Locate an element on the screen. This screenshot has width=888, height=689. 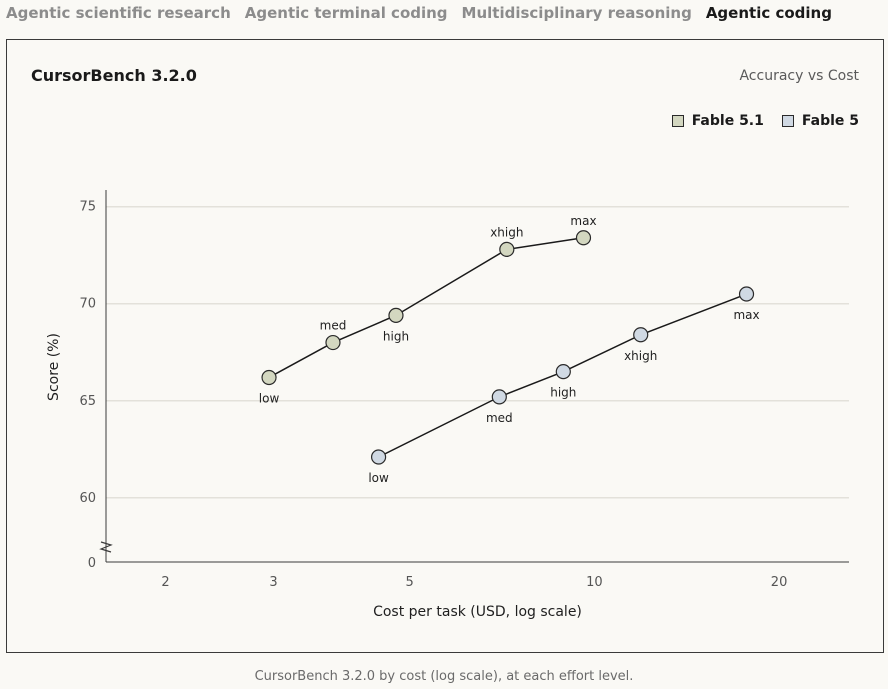
chart-legend: Fable 5.1 Fable 5 is located at coordinates (765, 121).